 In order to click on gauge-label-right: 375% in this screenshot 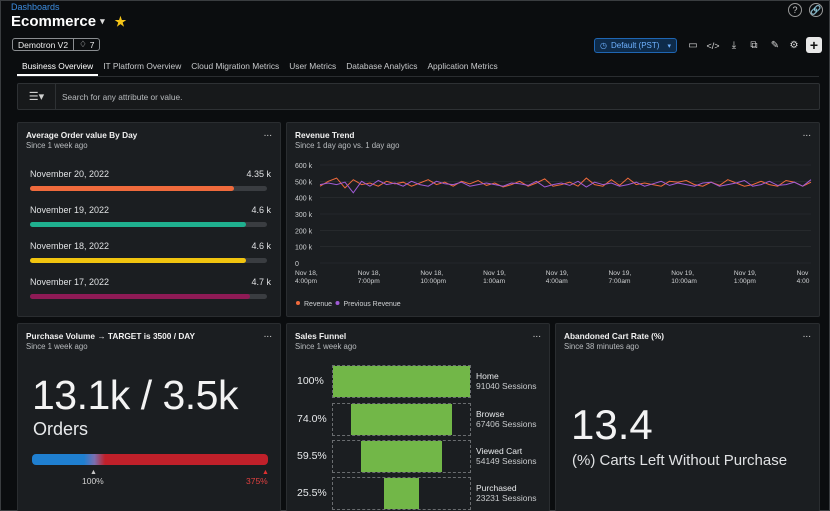, I will do `click(257, 481)`.